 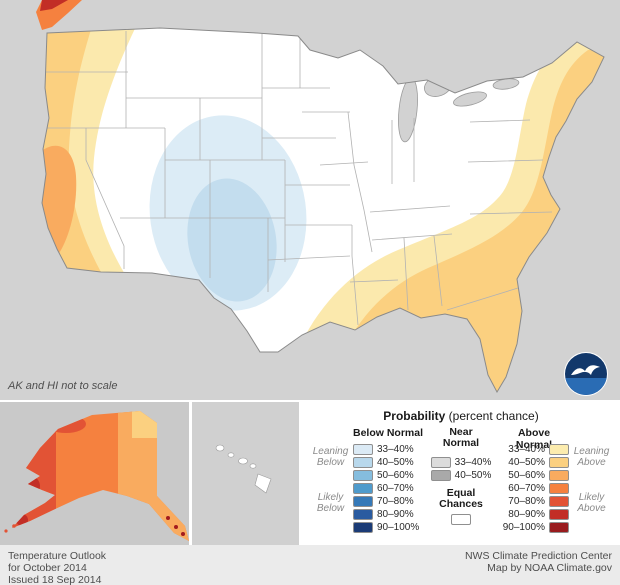 What do you see at coordinates (586, 386) in the screenshot?
I see `noaa-logo-sea` at bounding box center [586, 386].